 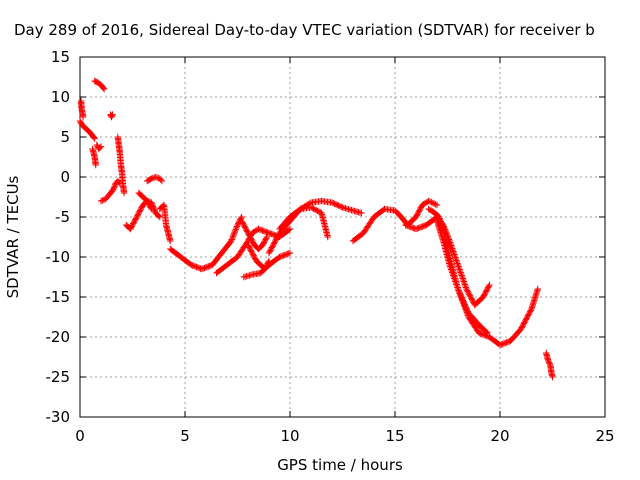 What do you see at coordinates (289, 436) in the screenshot?
I see `x-tick-label: 10` at bounding box center [289, 436].